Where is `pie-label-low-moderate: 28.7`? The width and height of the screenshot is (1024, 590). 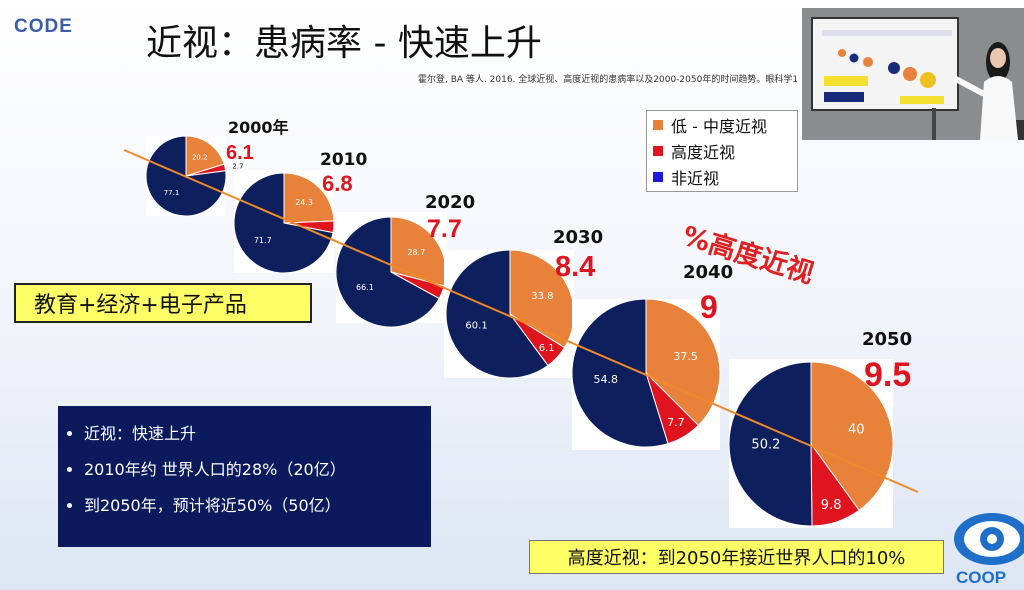
pie-label-low-moderate: 28.7 is located at coordinates (416, 252).